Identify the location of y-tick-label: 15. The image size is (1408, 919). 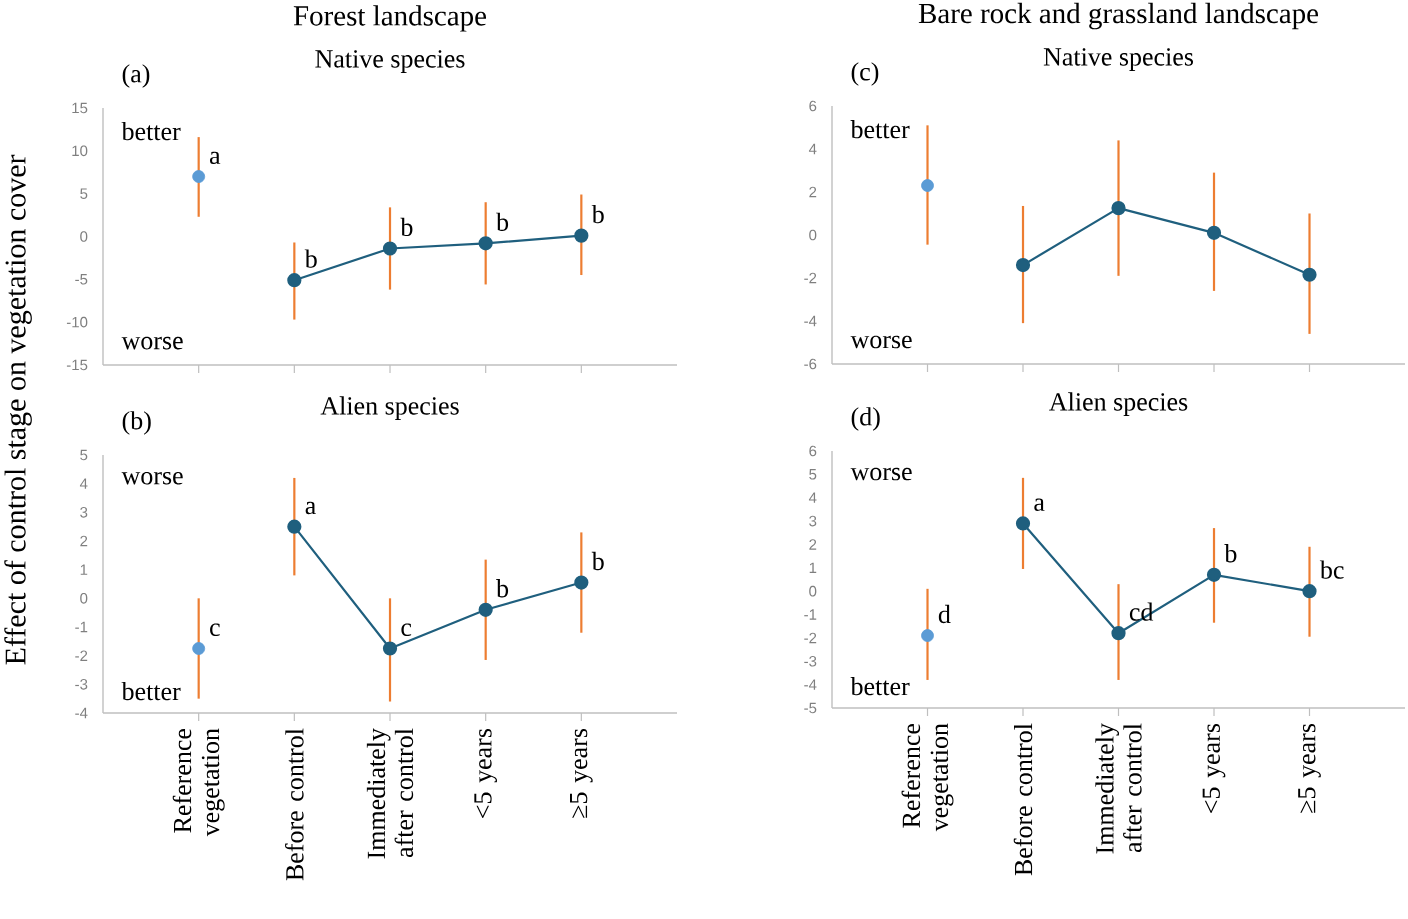
(80, 108).